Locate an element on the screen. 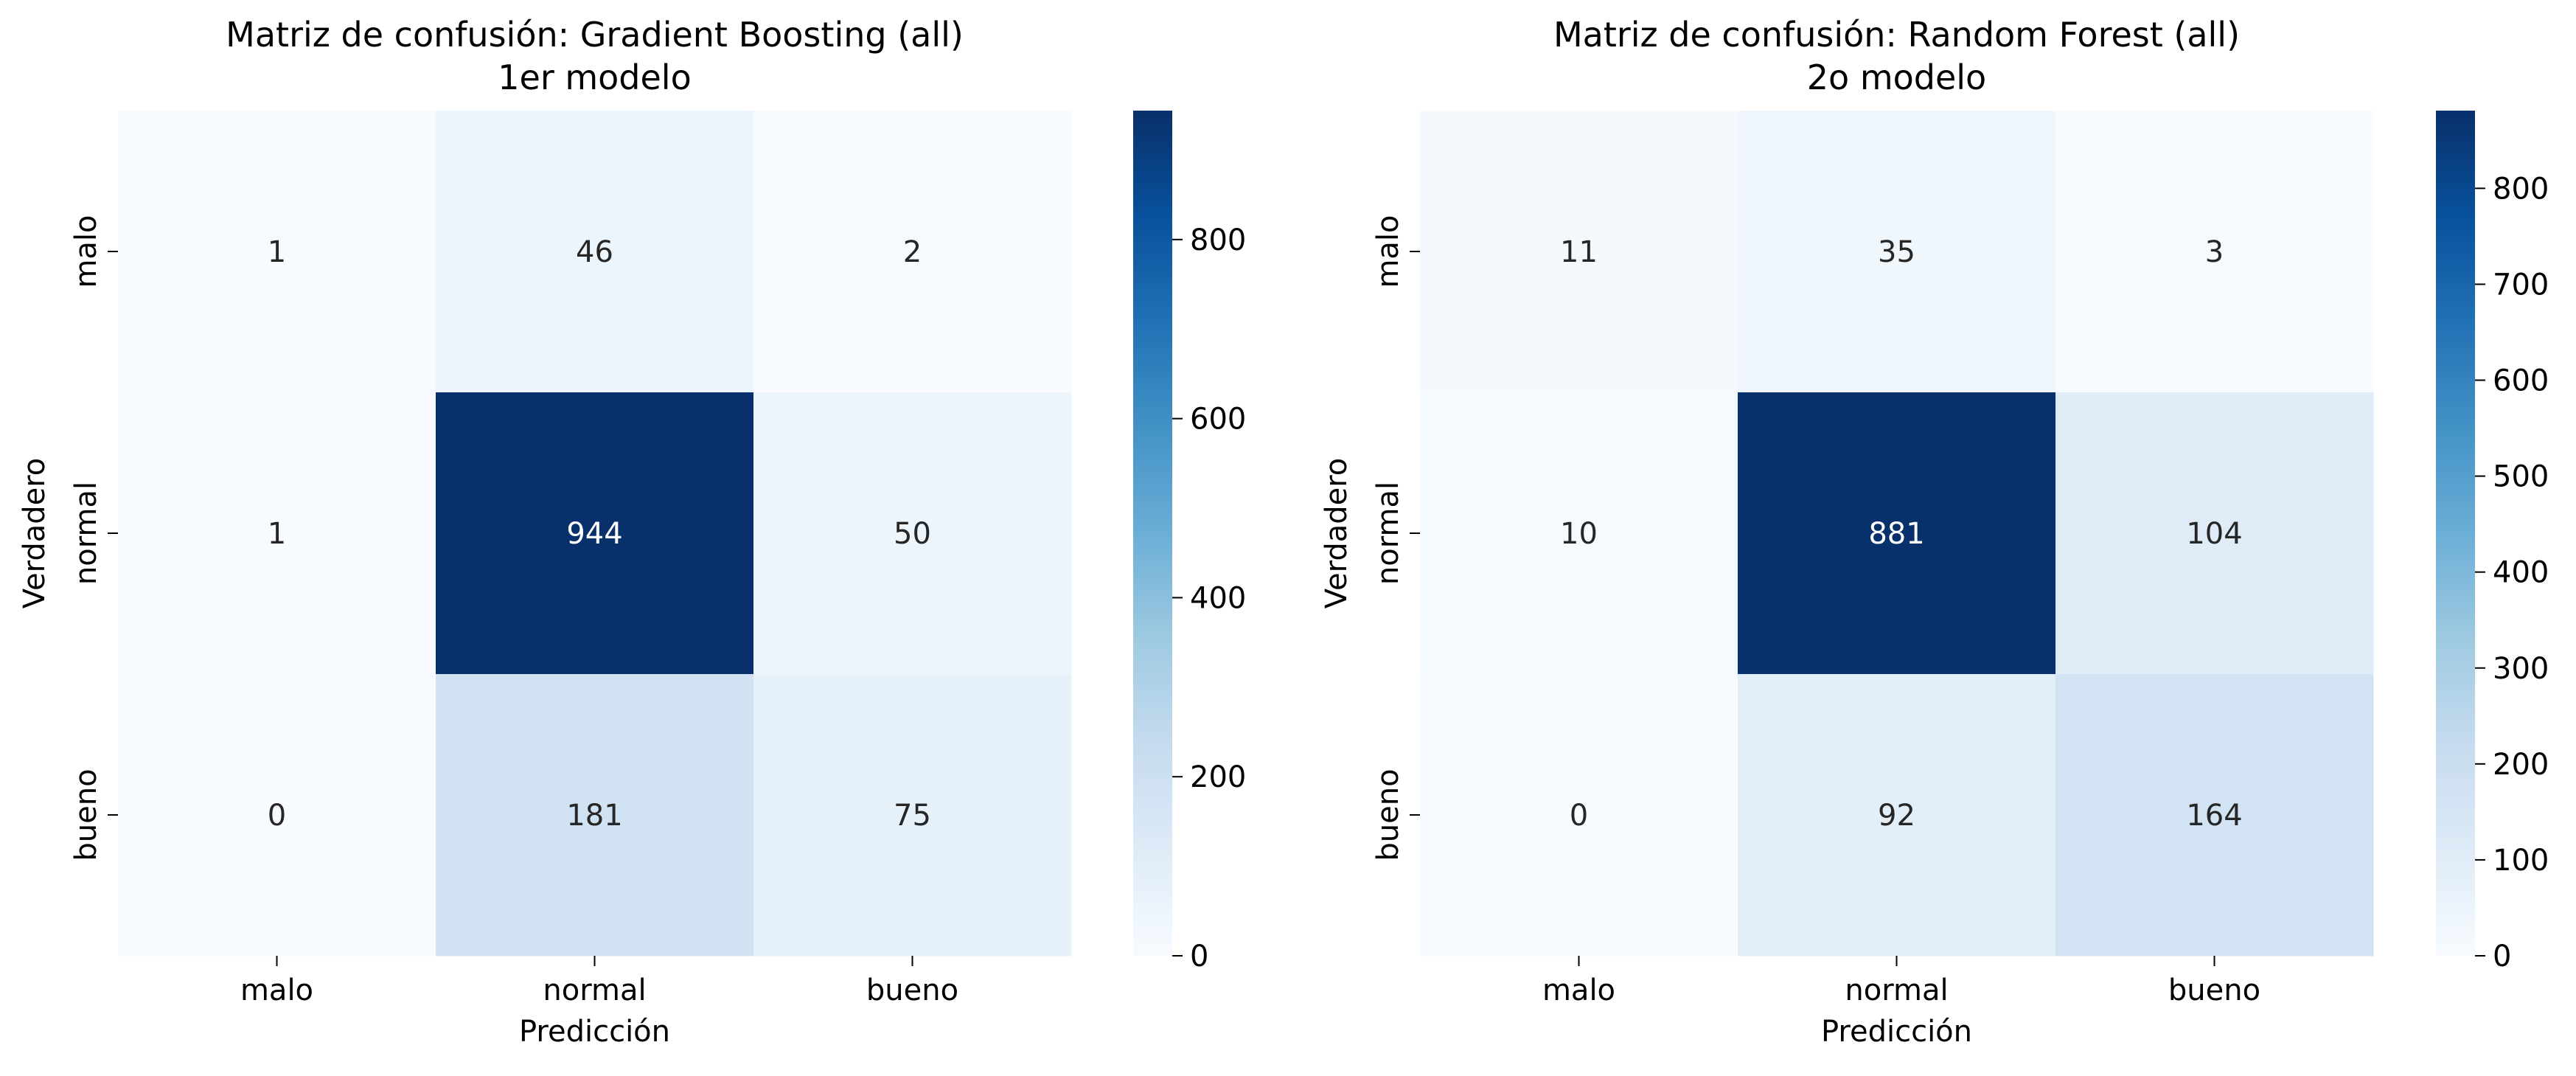 Image resolution: width=2576 pixels, height=1076 pixels. cell-value: 881 is located at coordinates (1896, 534).